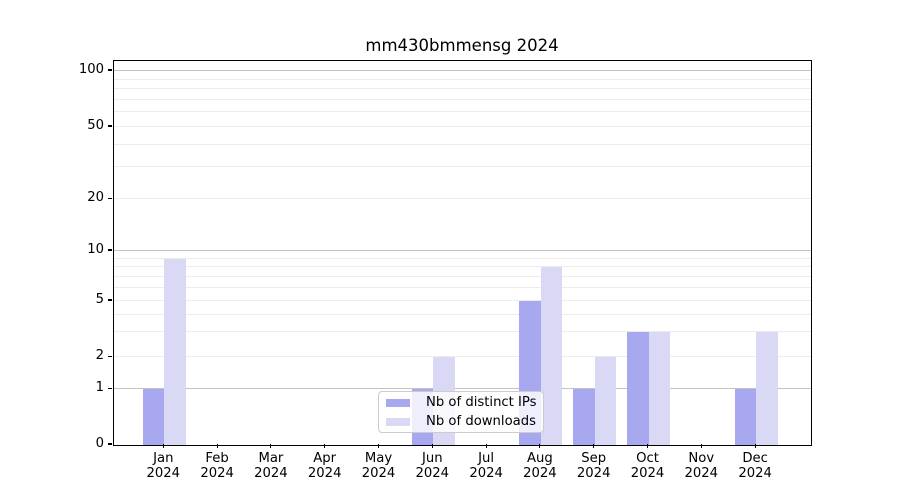 This screenshot has width=900, height=500. I want to click on x-tick-label-jun: Jun 2024, so click(432, 466).